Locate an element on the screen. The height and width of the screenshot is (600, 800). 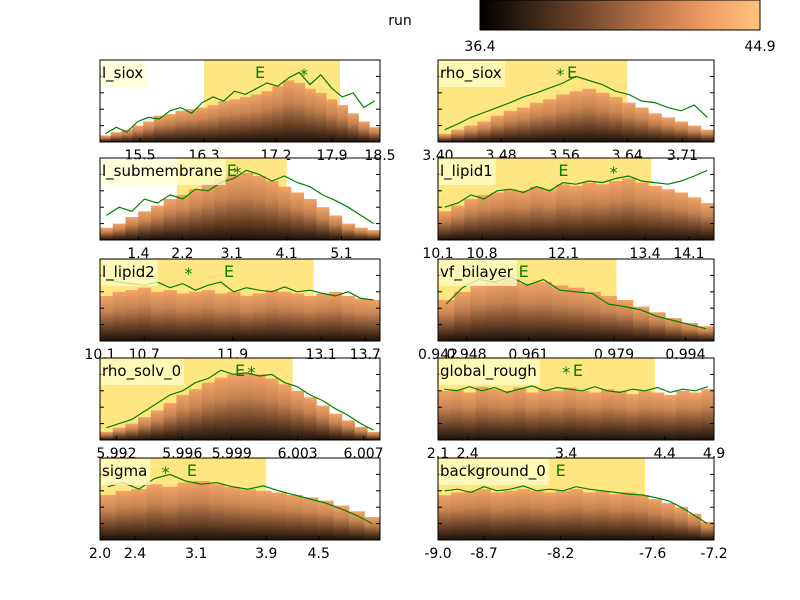
x-tick-label: 2.0 is located at coordinates (100, 554).